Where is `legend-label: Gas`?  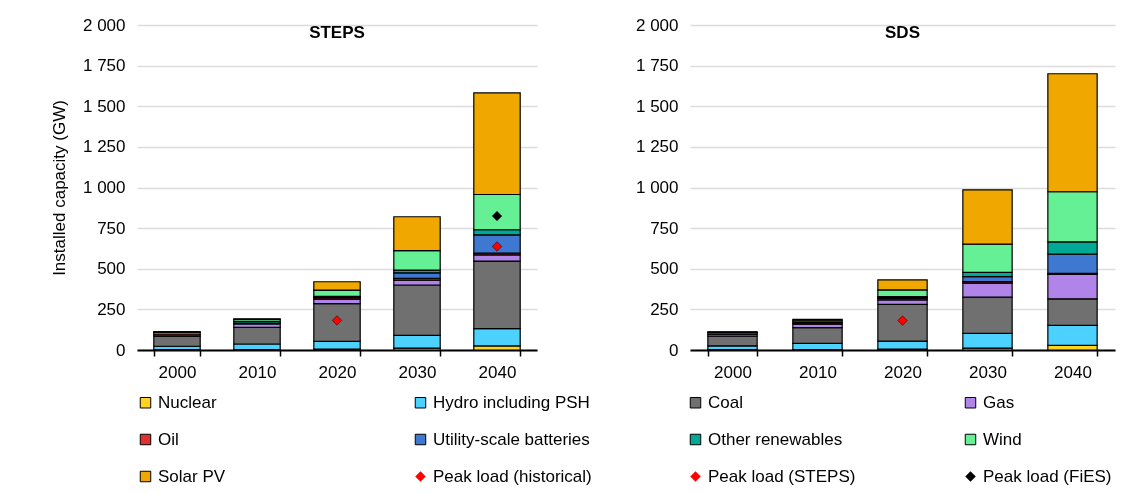 legend-label: Gas is located at coordinates (999, 402).